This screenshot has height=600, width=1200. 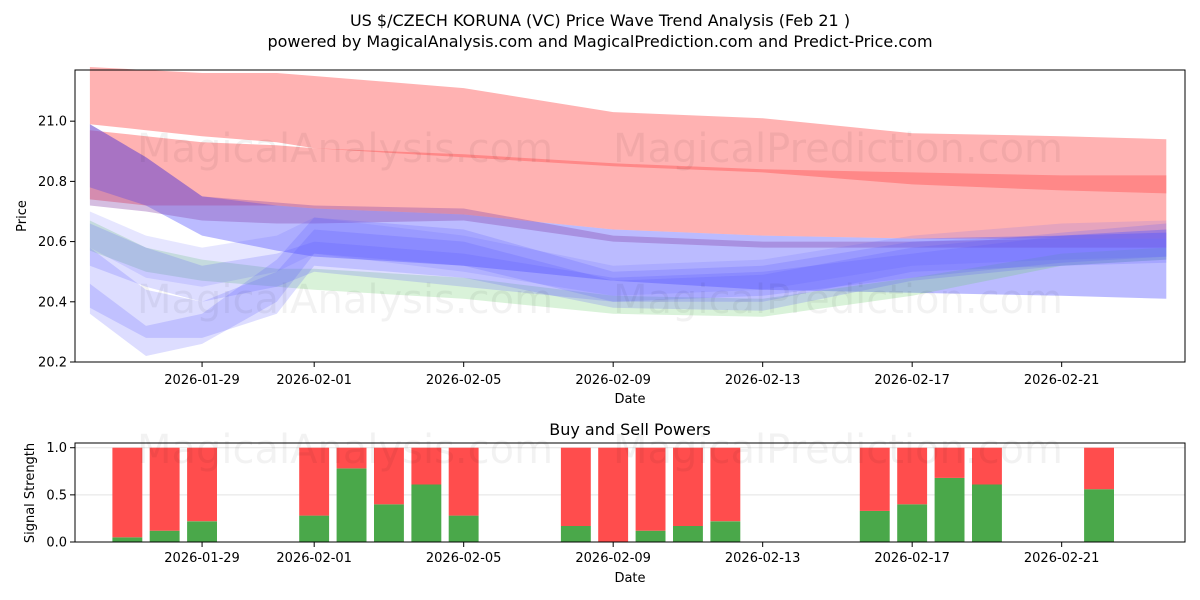 What do you see at coordinates (1062, 380) in the screenshot?
I see `top-x-tick-label: 2026-02-21` at bounding box center [1062, 380].